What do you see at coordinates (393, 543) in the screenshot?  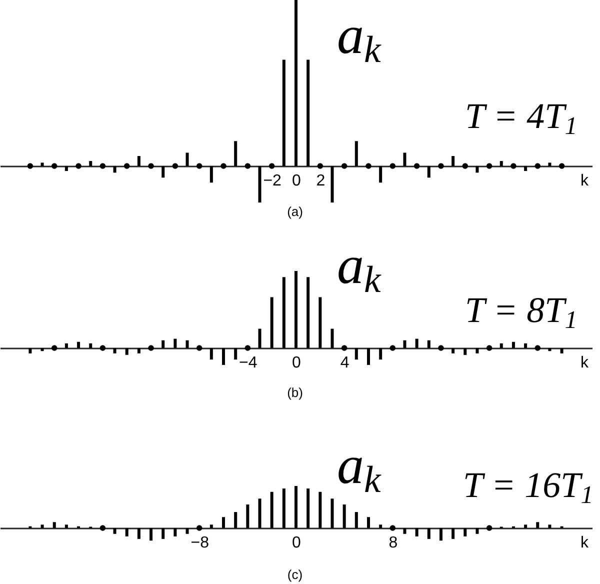 I see `x-tick-label: 8` at bounding box center [393, 543].